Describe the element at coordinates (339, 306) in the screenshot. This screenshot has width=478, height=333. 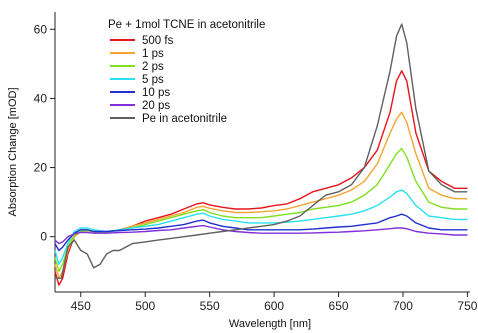
I see `x-tick-label: 650` at that location.